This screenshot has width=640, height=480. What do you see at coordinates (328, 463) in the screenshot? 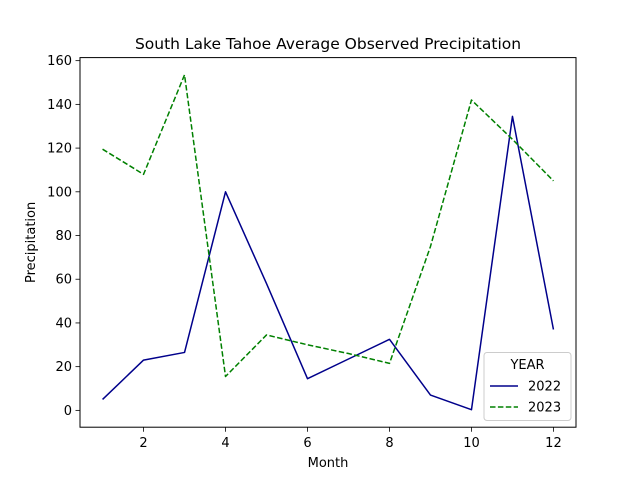
I see `x-axis-label: Month` at bounding box center [328, 463].